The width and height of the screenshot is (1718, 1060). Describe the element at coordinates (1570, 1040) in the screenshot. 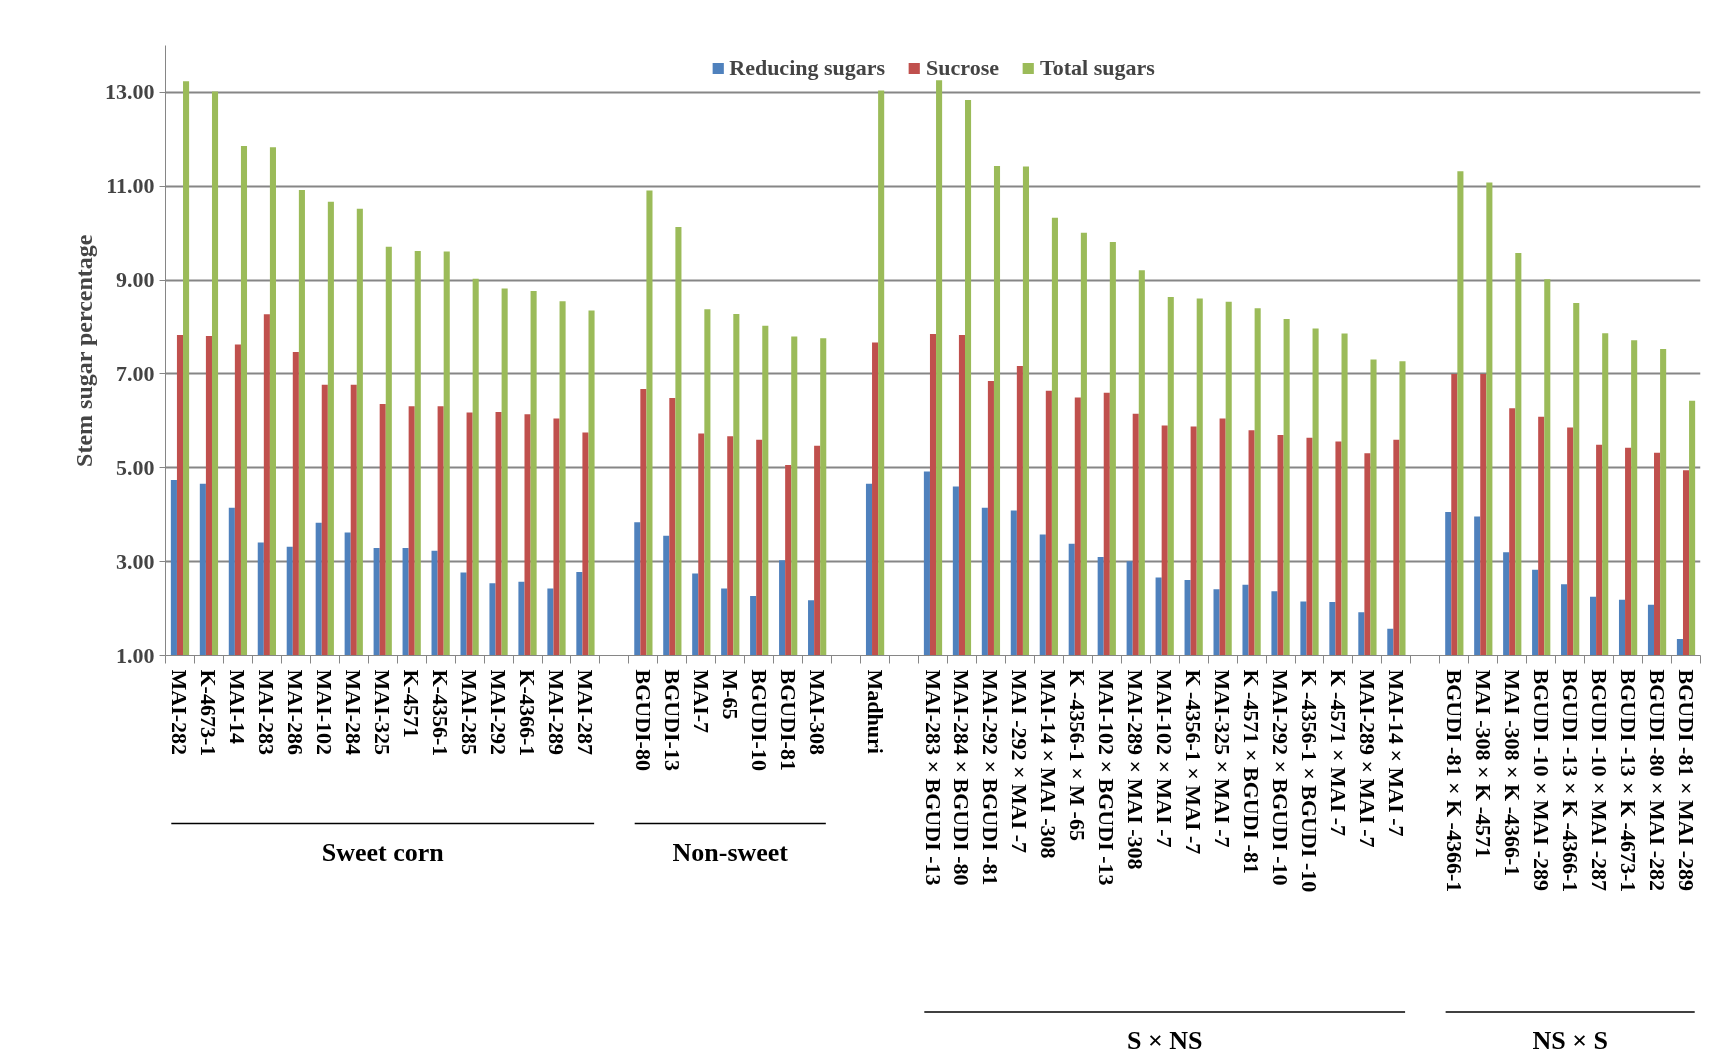

I see `text: NS × S` at that location.